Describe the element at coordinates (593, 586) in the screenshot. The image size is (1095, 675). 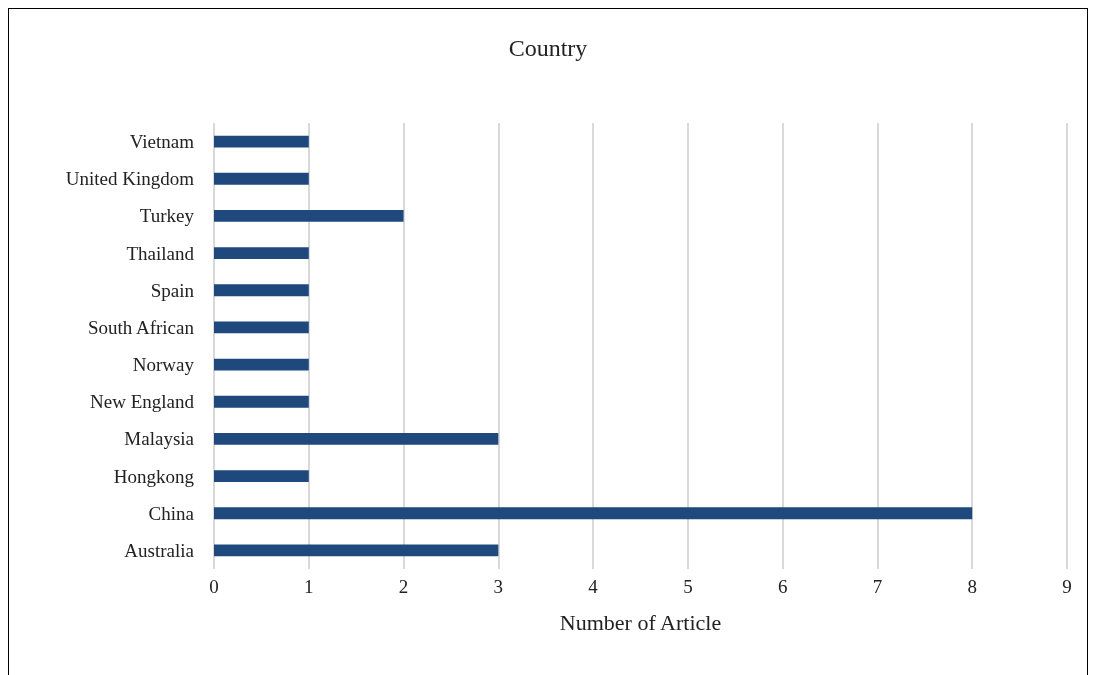
I see `x-tick-label: 4` at that location.